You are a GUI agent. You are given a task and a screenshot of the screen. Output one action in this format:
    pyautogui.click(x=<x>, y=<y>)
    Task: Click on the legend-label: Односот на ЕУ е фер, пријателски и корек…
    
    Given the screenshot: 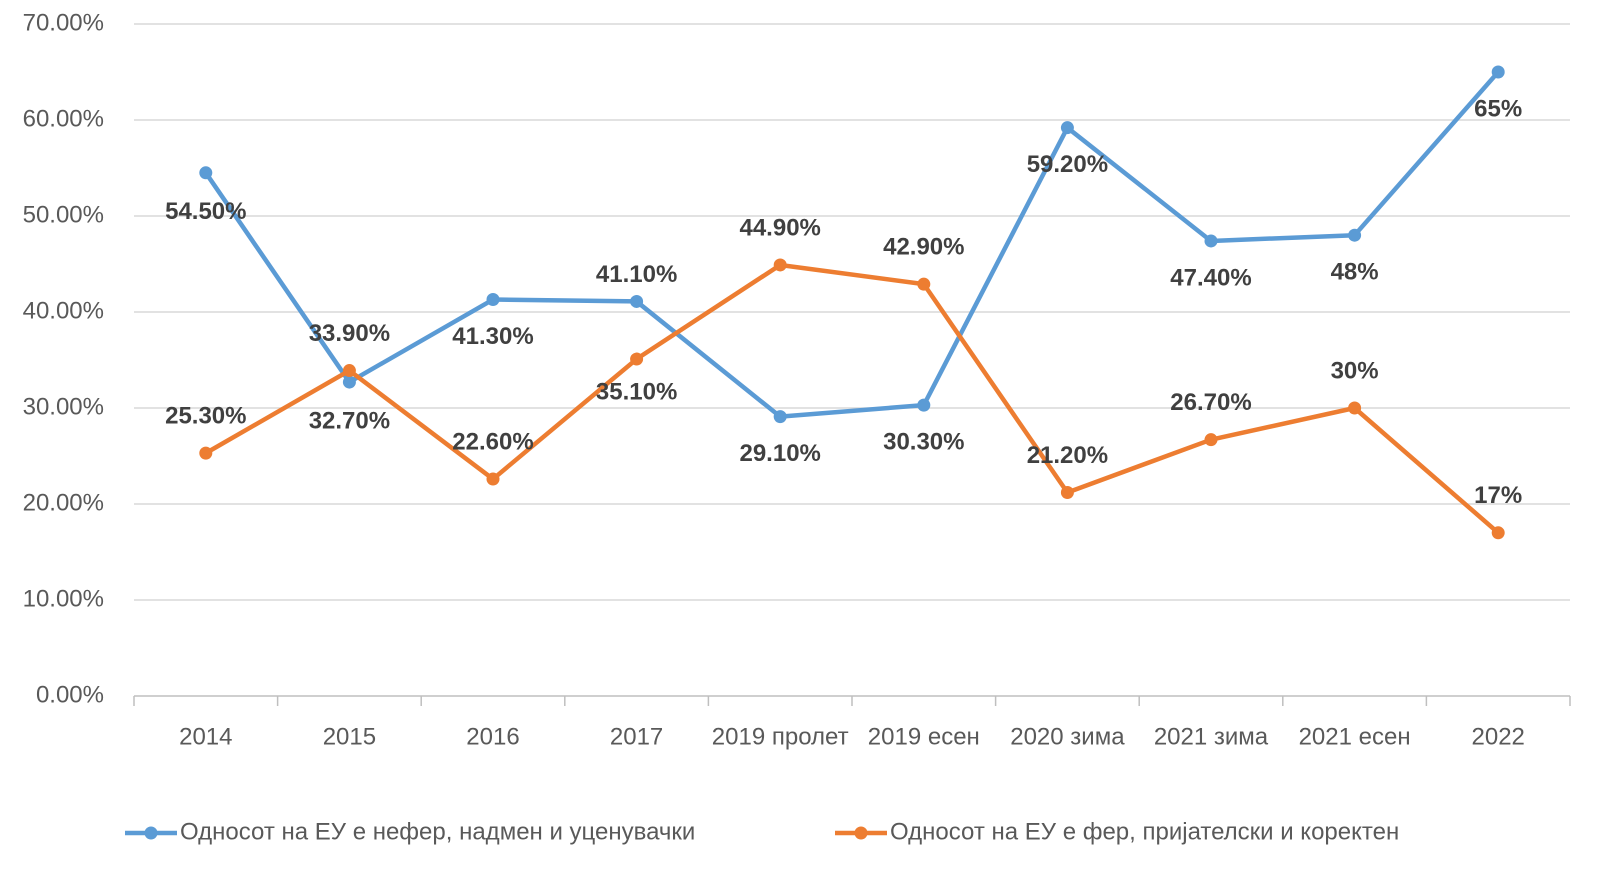 What is the action you would take?
    pyautogui.click(x=1144, y=831)
    